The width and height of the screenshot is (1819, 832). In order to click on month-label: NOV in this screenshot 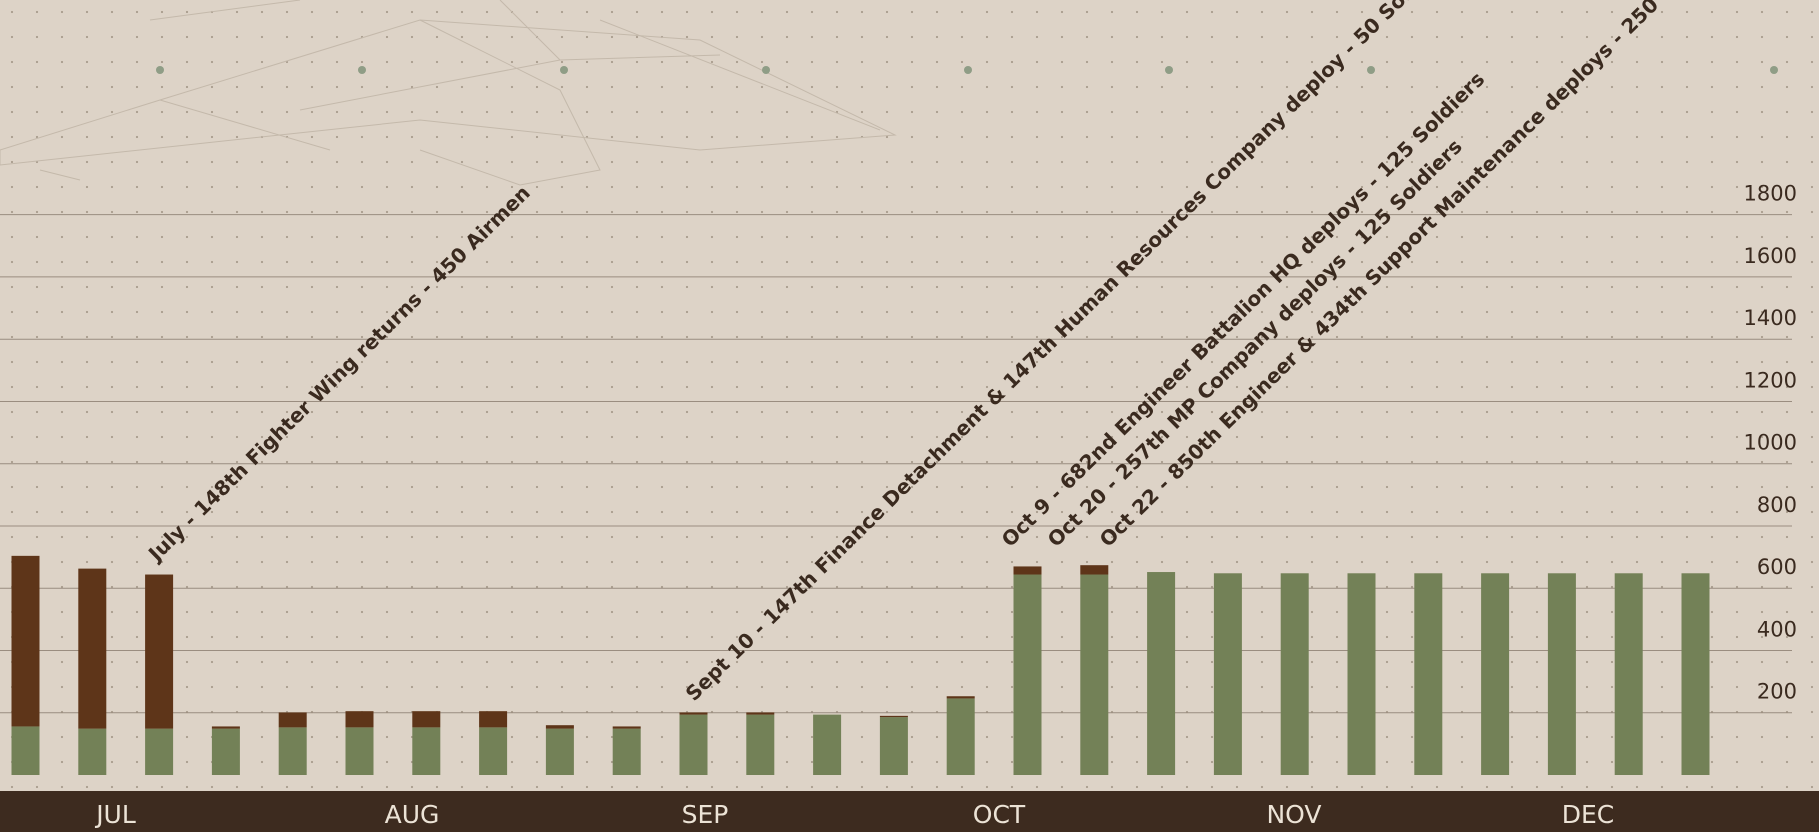, I will do `click(1293, 814)`.